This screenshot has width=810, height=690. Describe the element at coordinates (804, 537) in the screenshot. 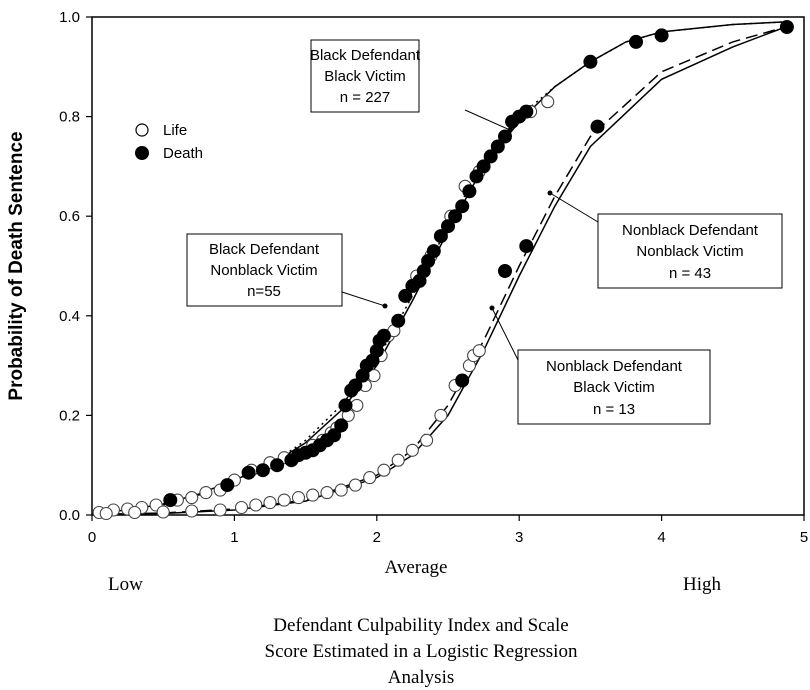

I see `x-tick-label: 5` at that location.